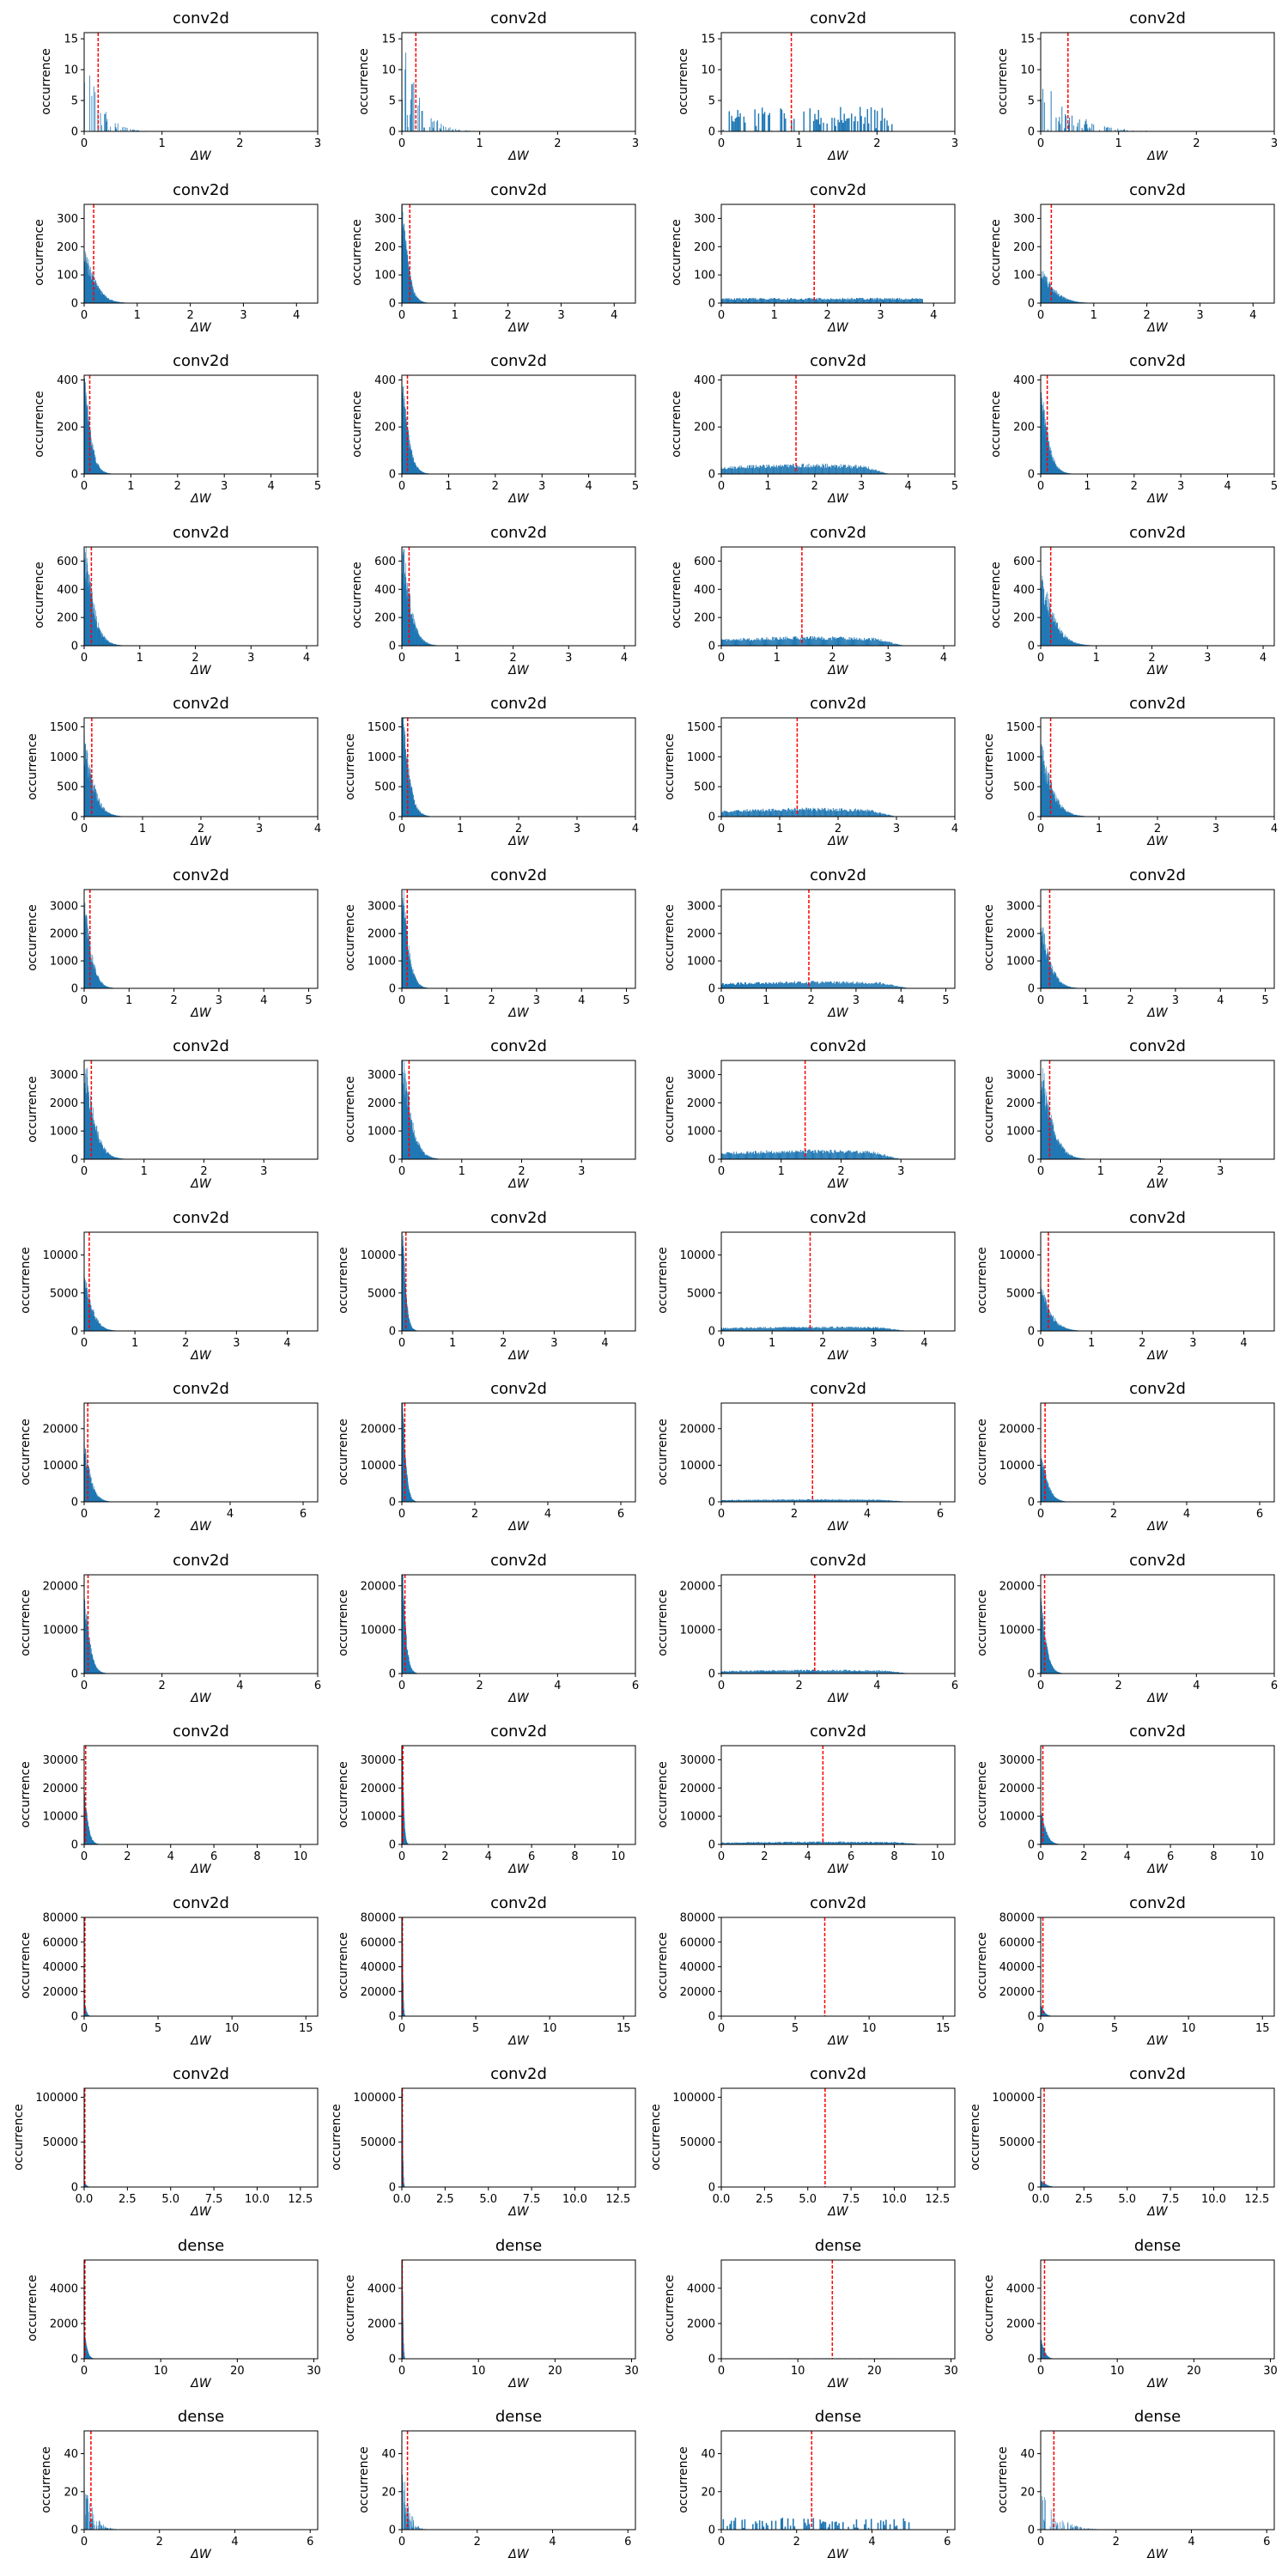  What do you see at coordinates (1041, 143) in the screenshot?
I see `x-tick-label: 0` at bounding box center [1041, 143].